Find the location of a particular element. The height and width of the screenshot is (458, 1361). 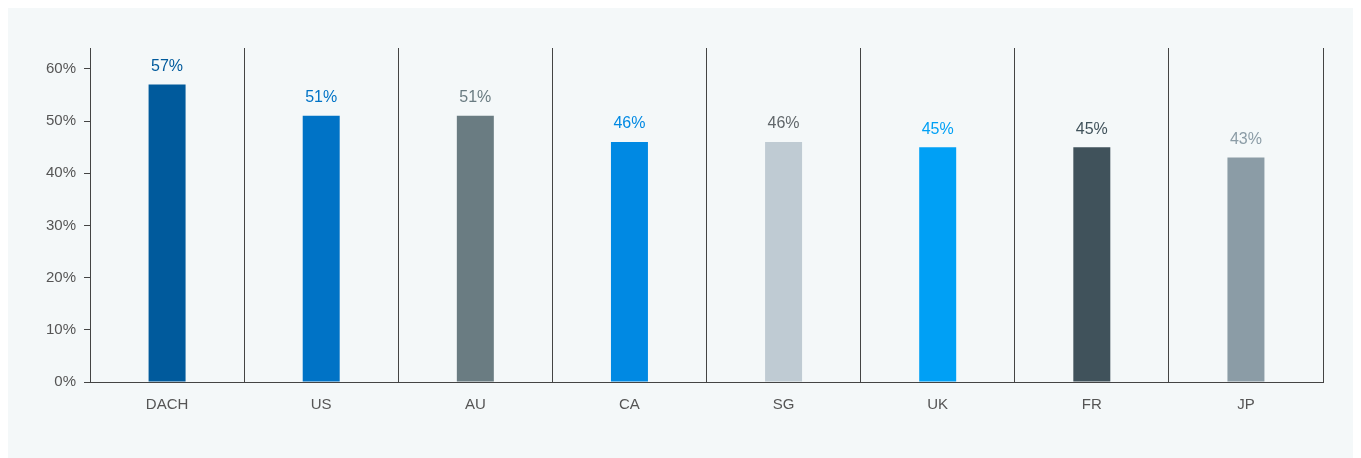

y-tick-label: 30% is located at coordinates (61, 224).